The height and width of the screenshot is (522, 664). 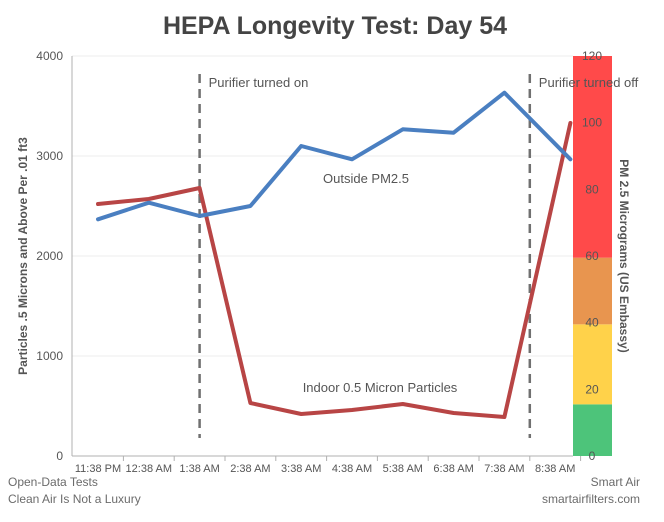 I want to click on y2-tick-label: 120, so click(x=592, y=56).